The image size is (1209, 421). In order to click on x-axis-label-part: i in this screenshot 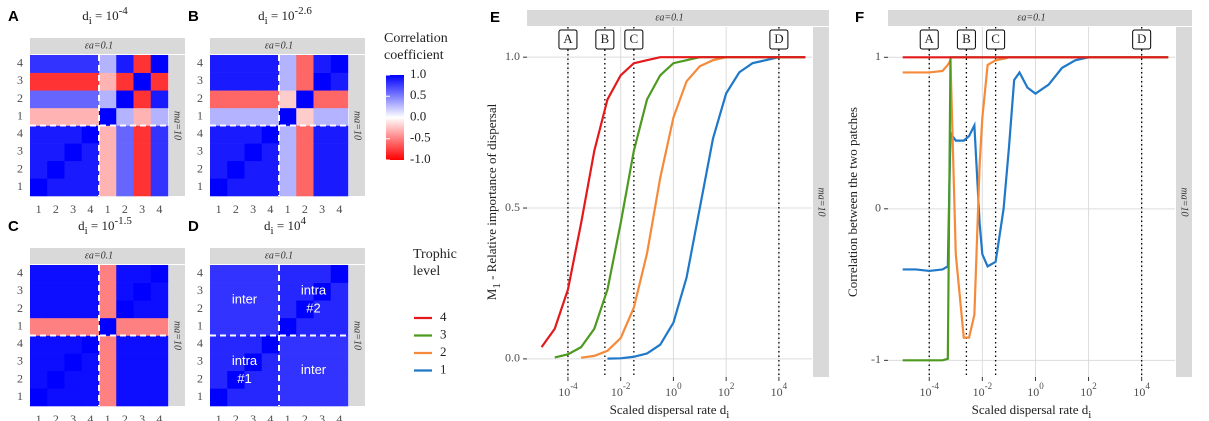, I will do `click(1089, 415)`.